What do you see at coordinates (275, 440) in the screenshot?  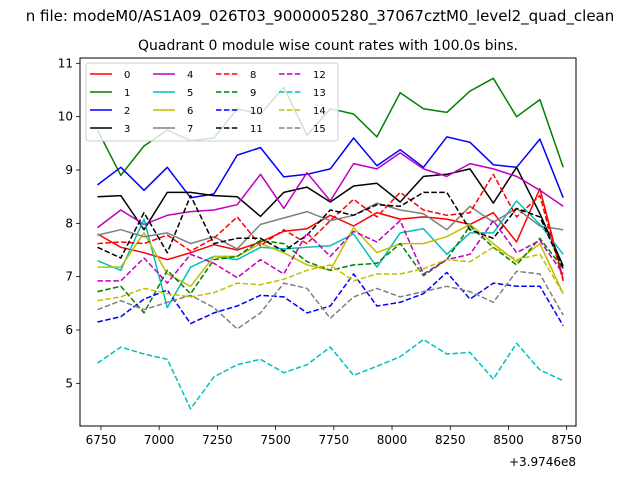 I see `x-tick-label: 7500` at bounding box center [275, 440].